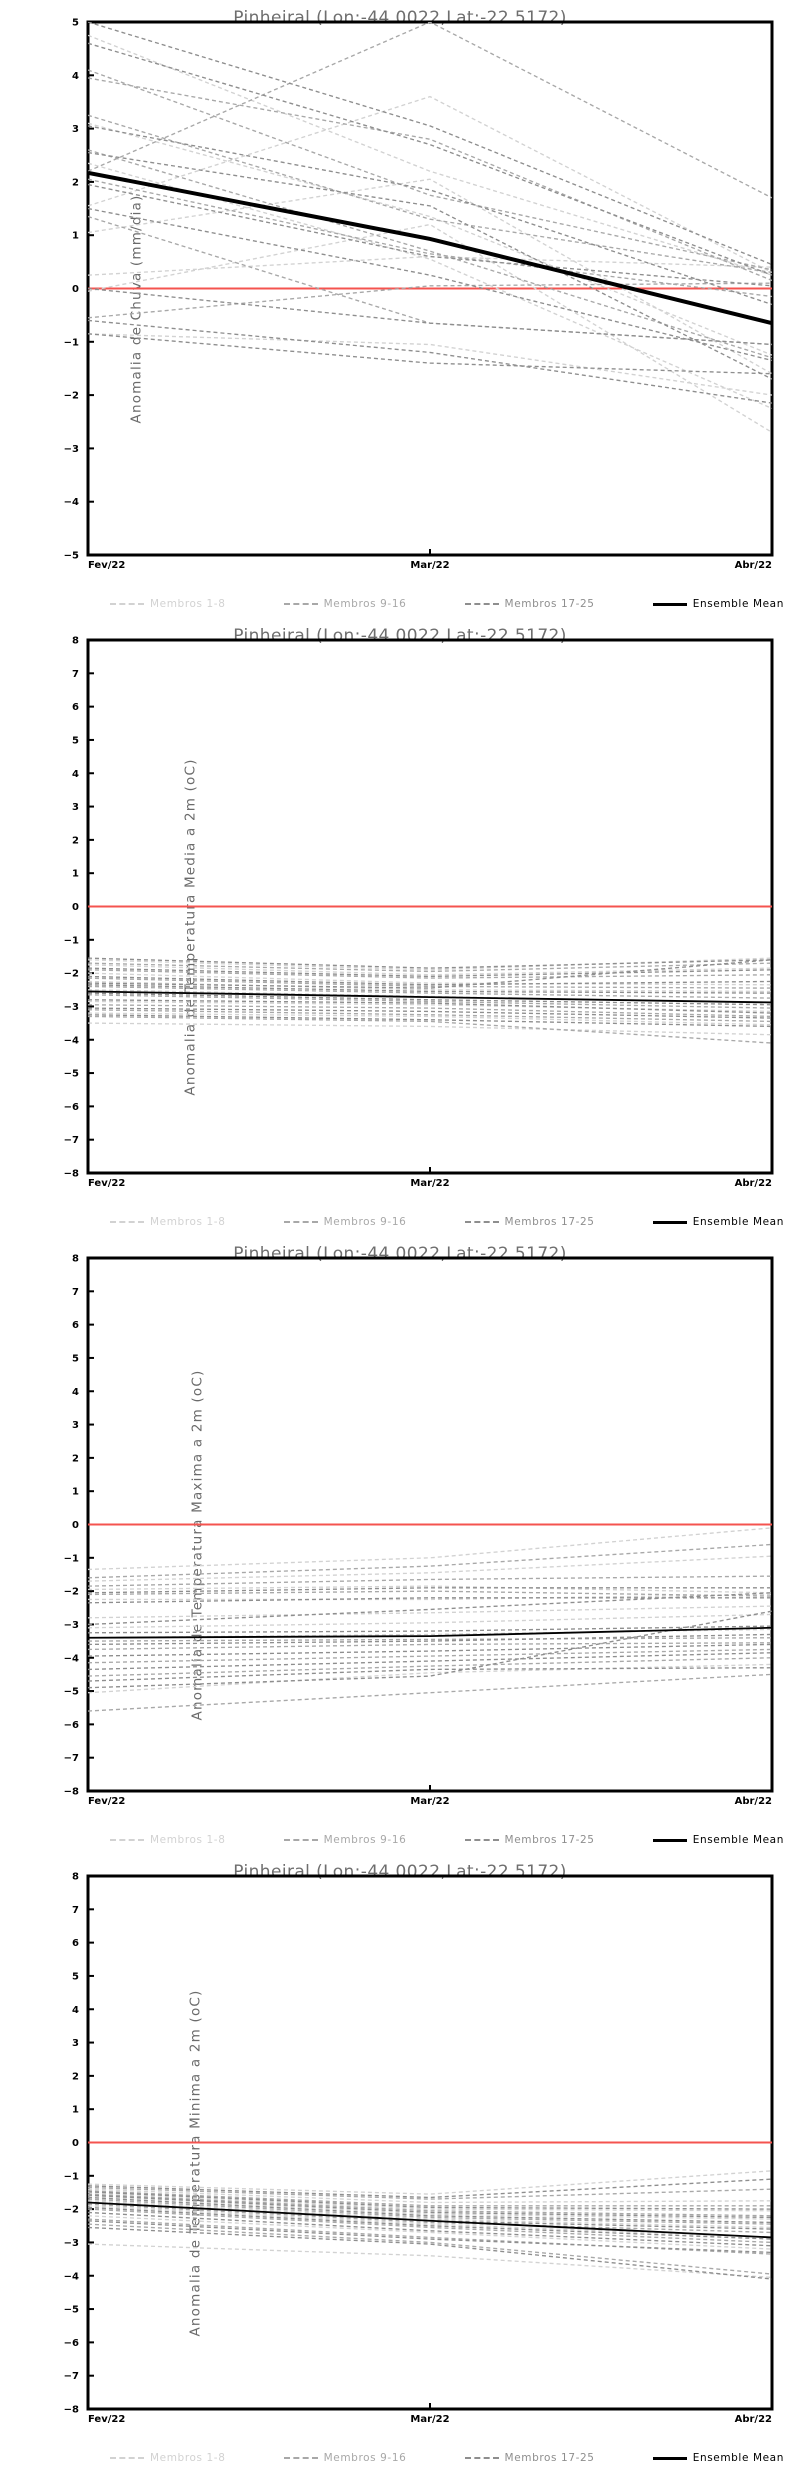 The height and width of the screenshot is (2472, 800). Describe the element at coordinates (71, 2310) in the screenshot. I see `svg-text: −5` at that location.